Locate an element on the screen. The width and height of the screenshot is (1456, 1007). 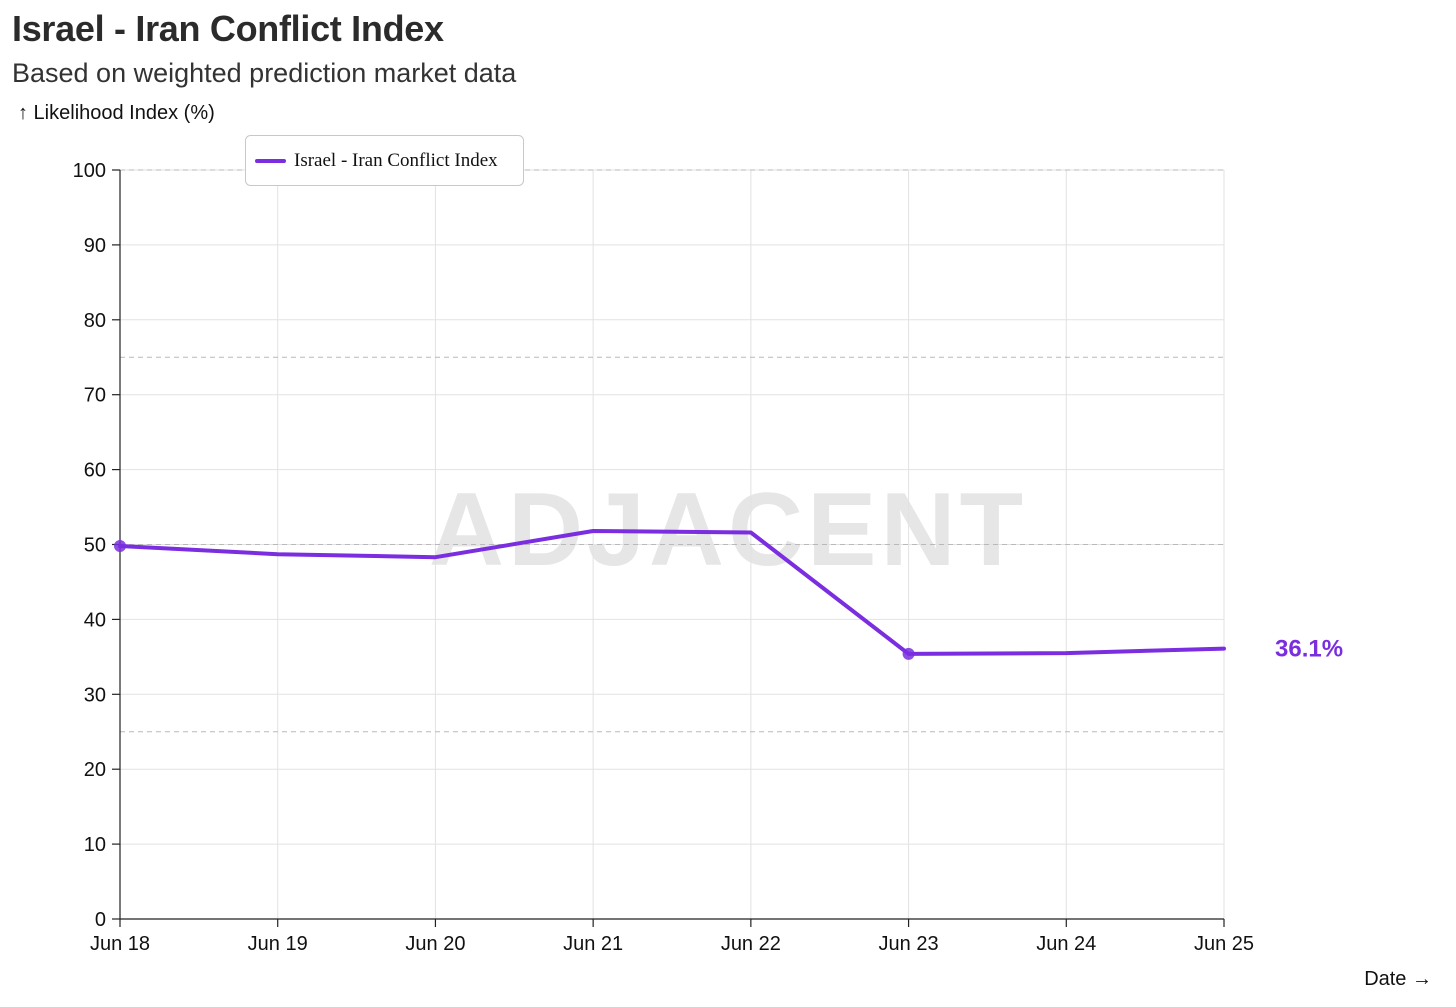
y-tick-label: 70 is located at coordinates (95, 396).